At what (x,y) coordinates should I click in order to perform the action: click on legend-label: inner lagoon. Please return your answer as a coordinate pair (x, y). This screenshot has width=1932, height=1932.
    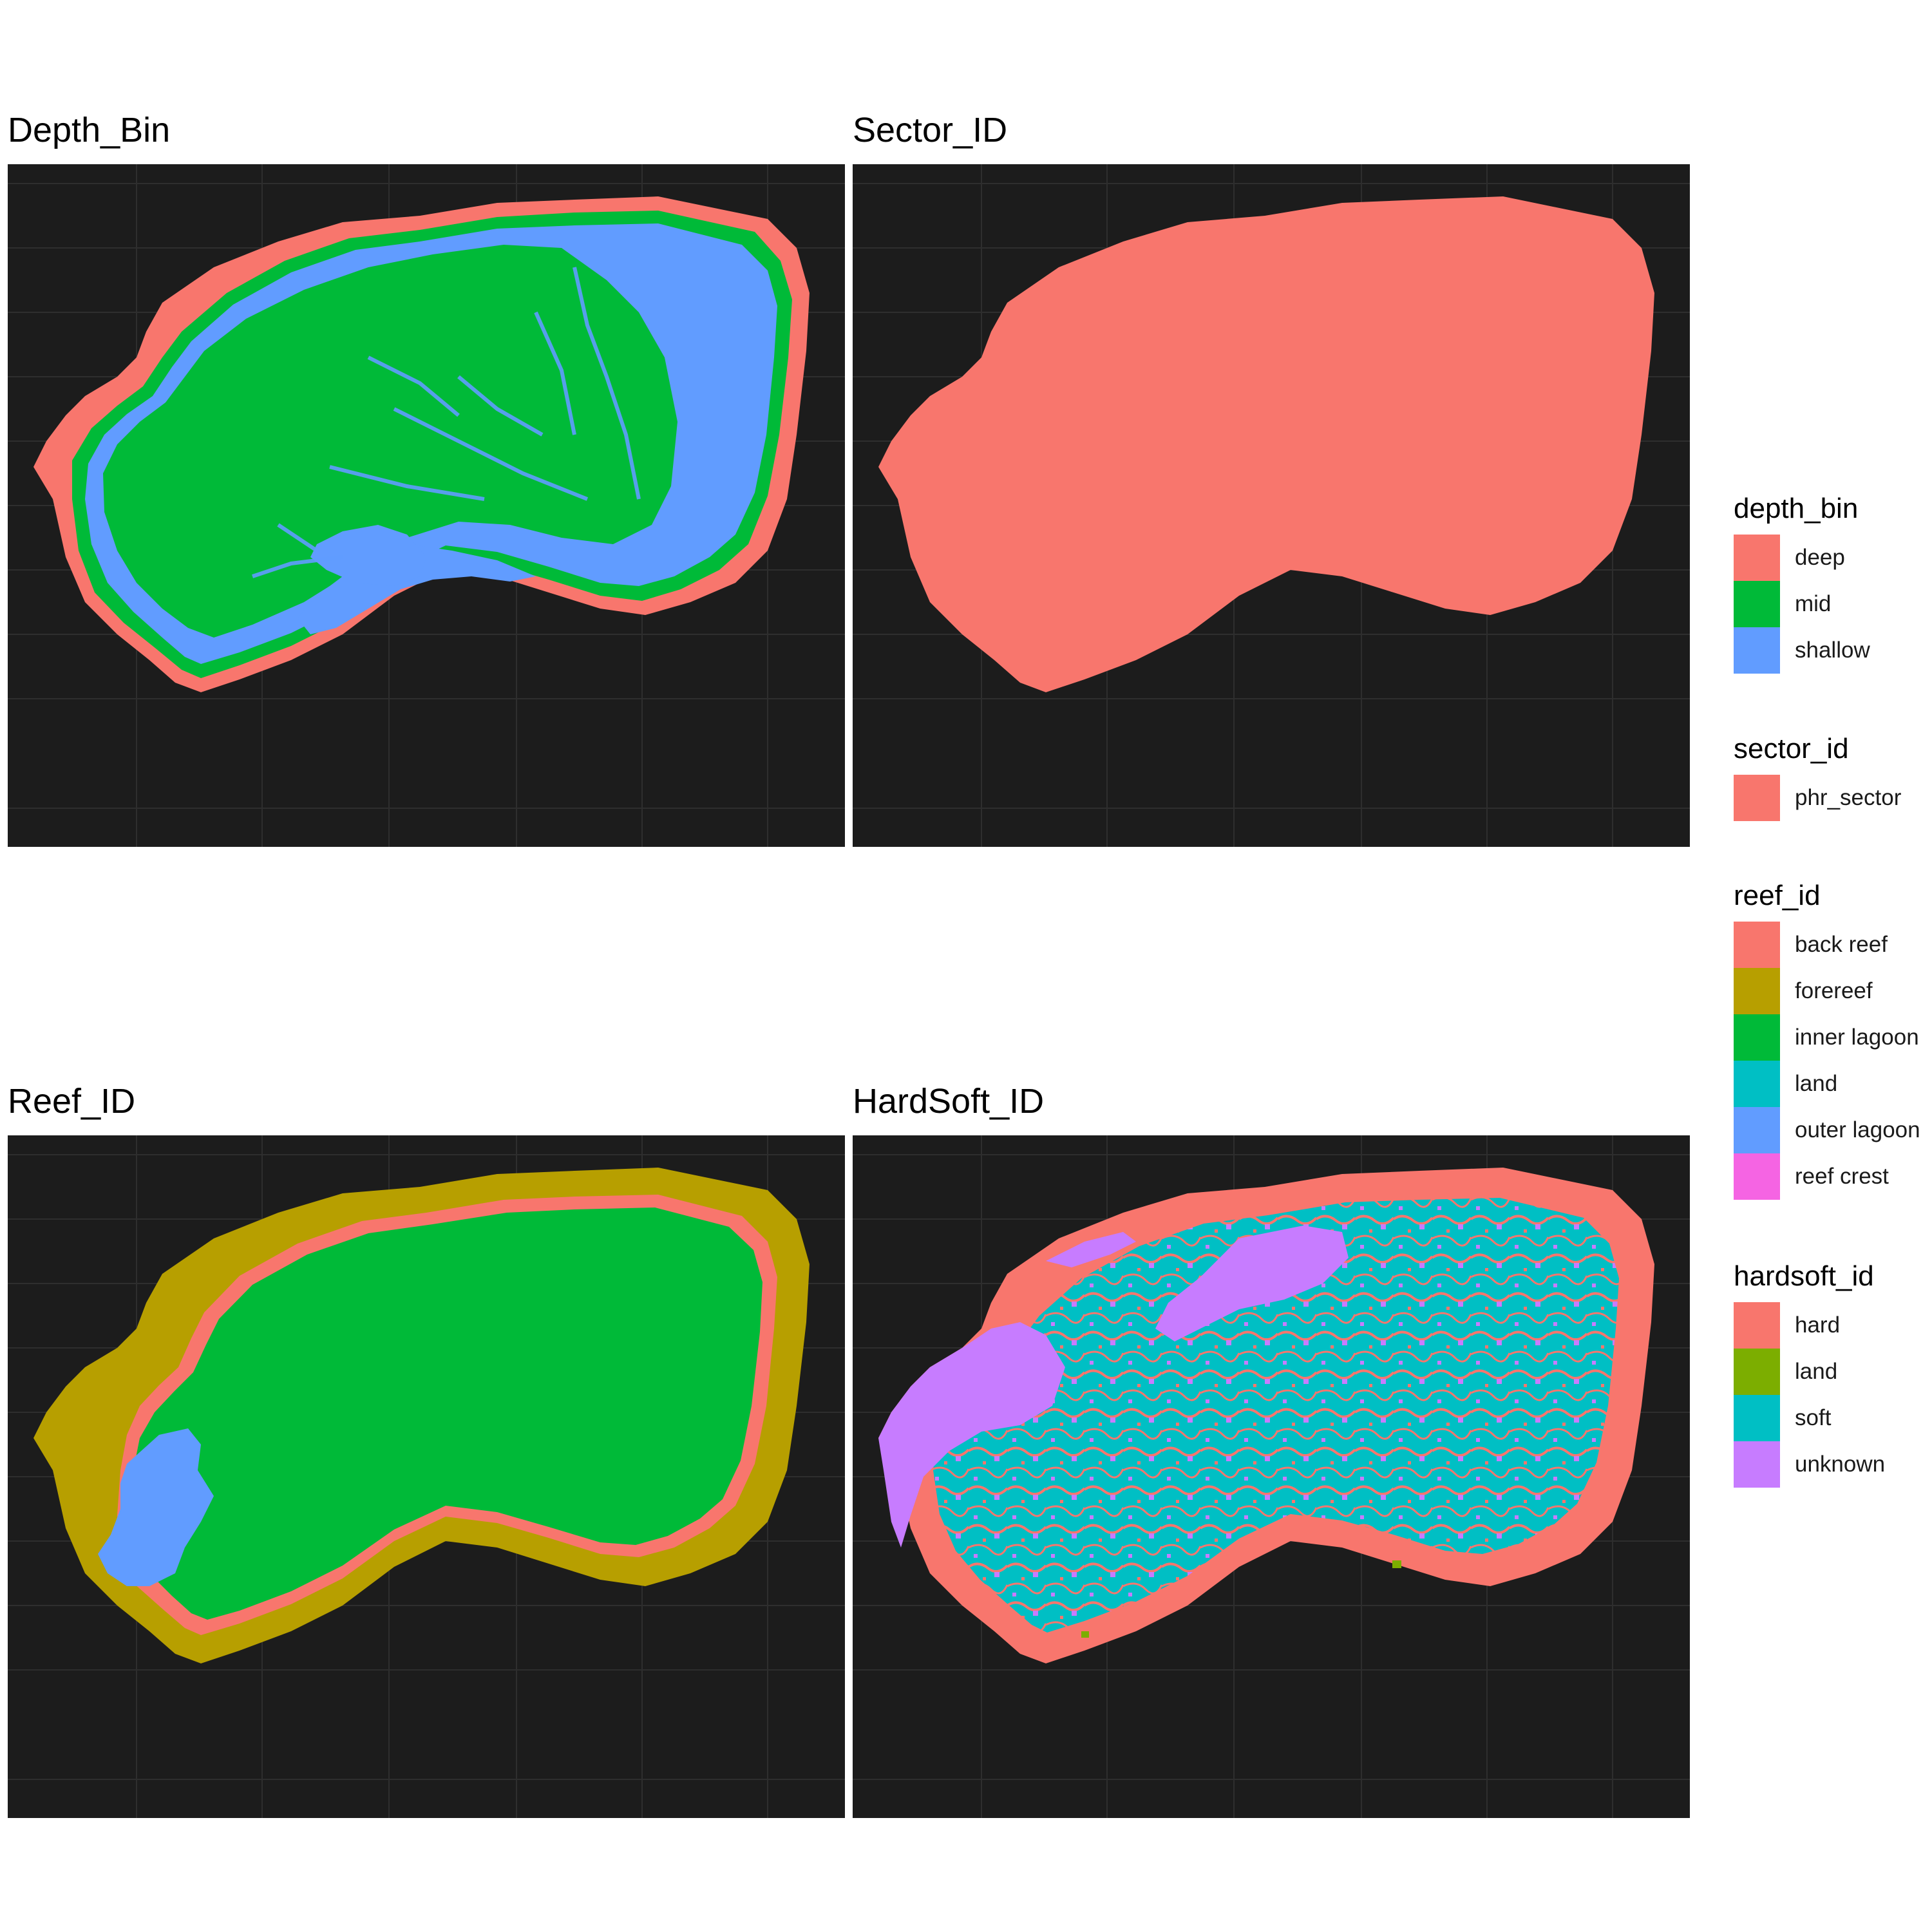
    Looking at the image, I should click on (1857, 1037).